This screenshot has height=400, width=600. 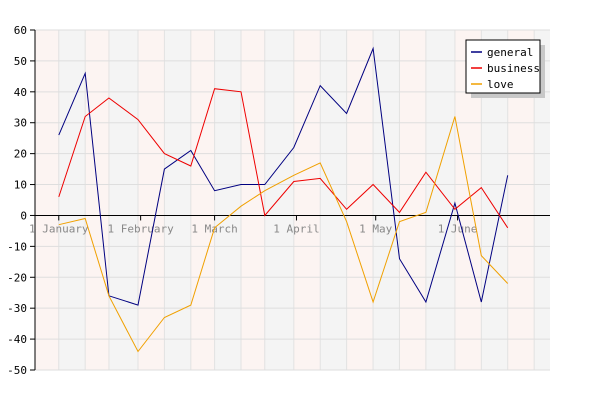 I want to click on y-tick-label: 20, so click(x=20, y=154).